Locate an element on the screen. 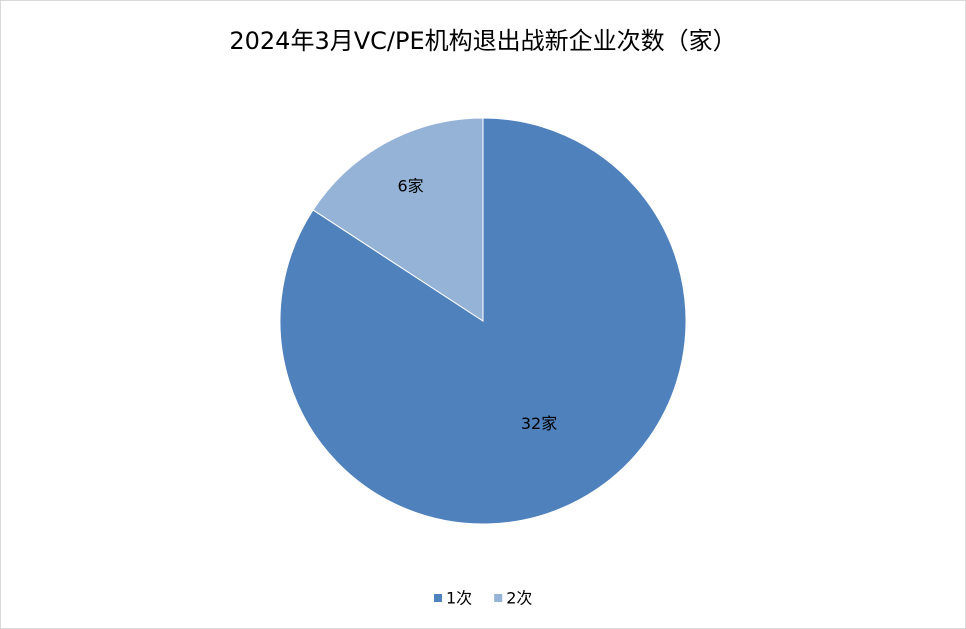 The width and height of the screenshot is (966, 629). legend-label: 1次 is located at coordinates (459, 598).